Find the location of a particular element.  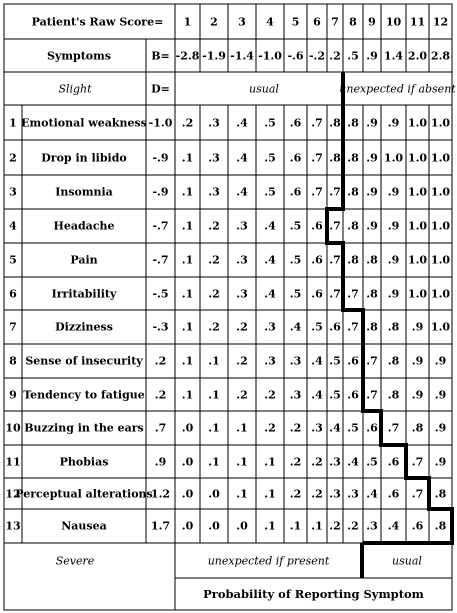

raw-score-label: Patient's Raw Score= is located at coordinates (97, 21).